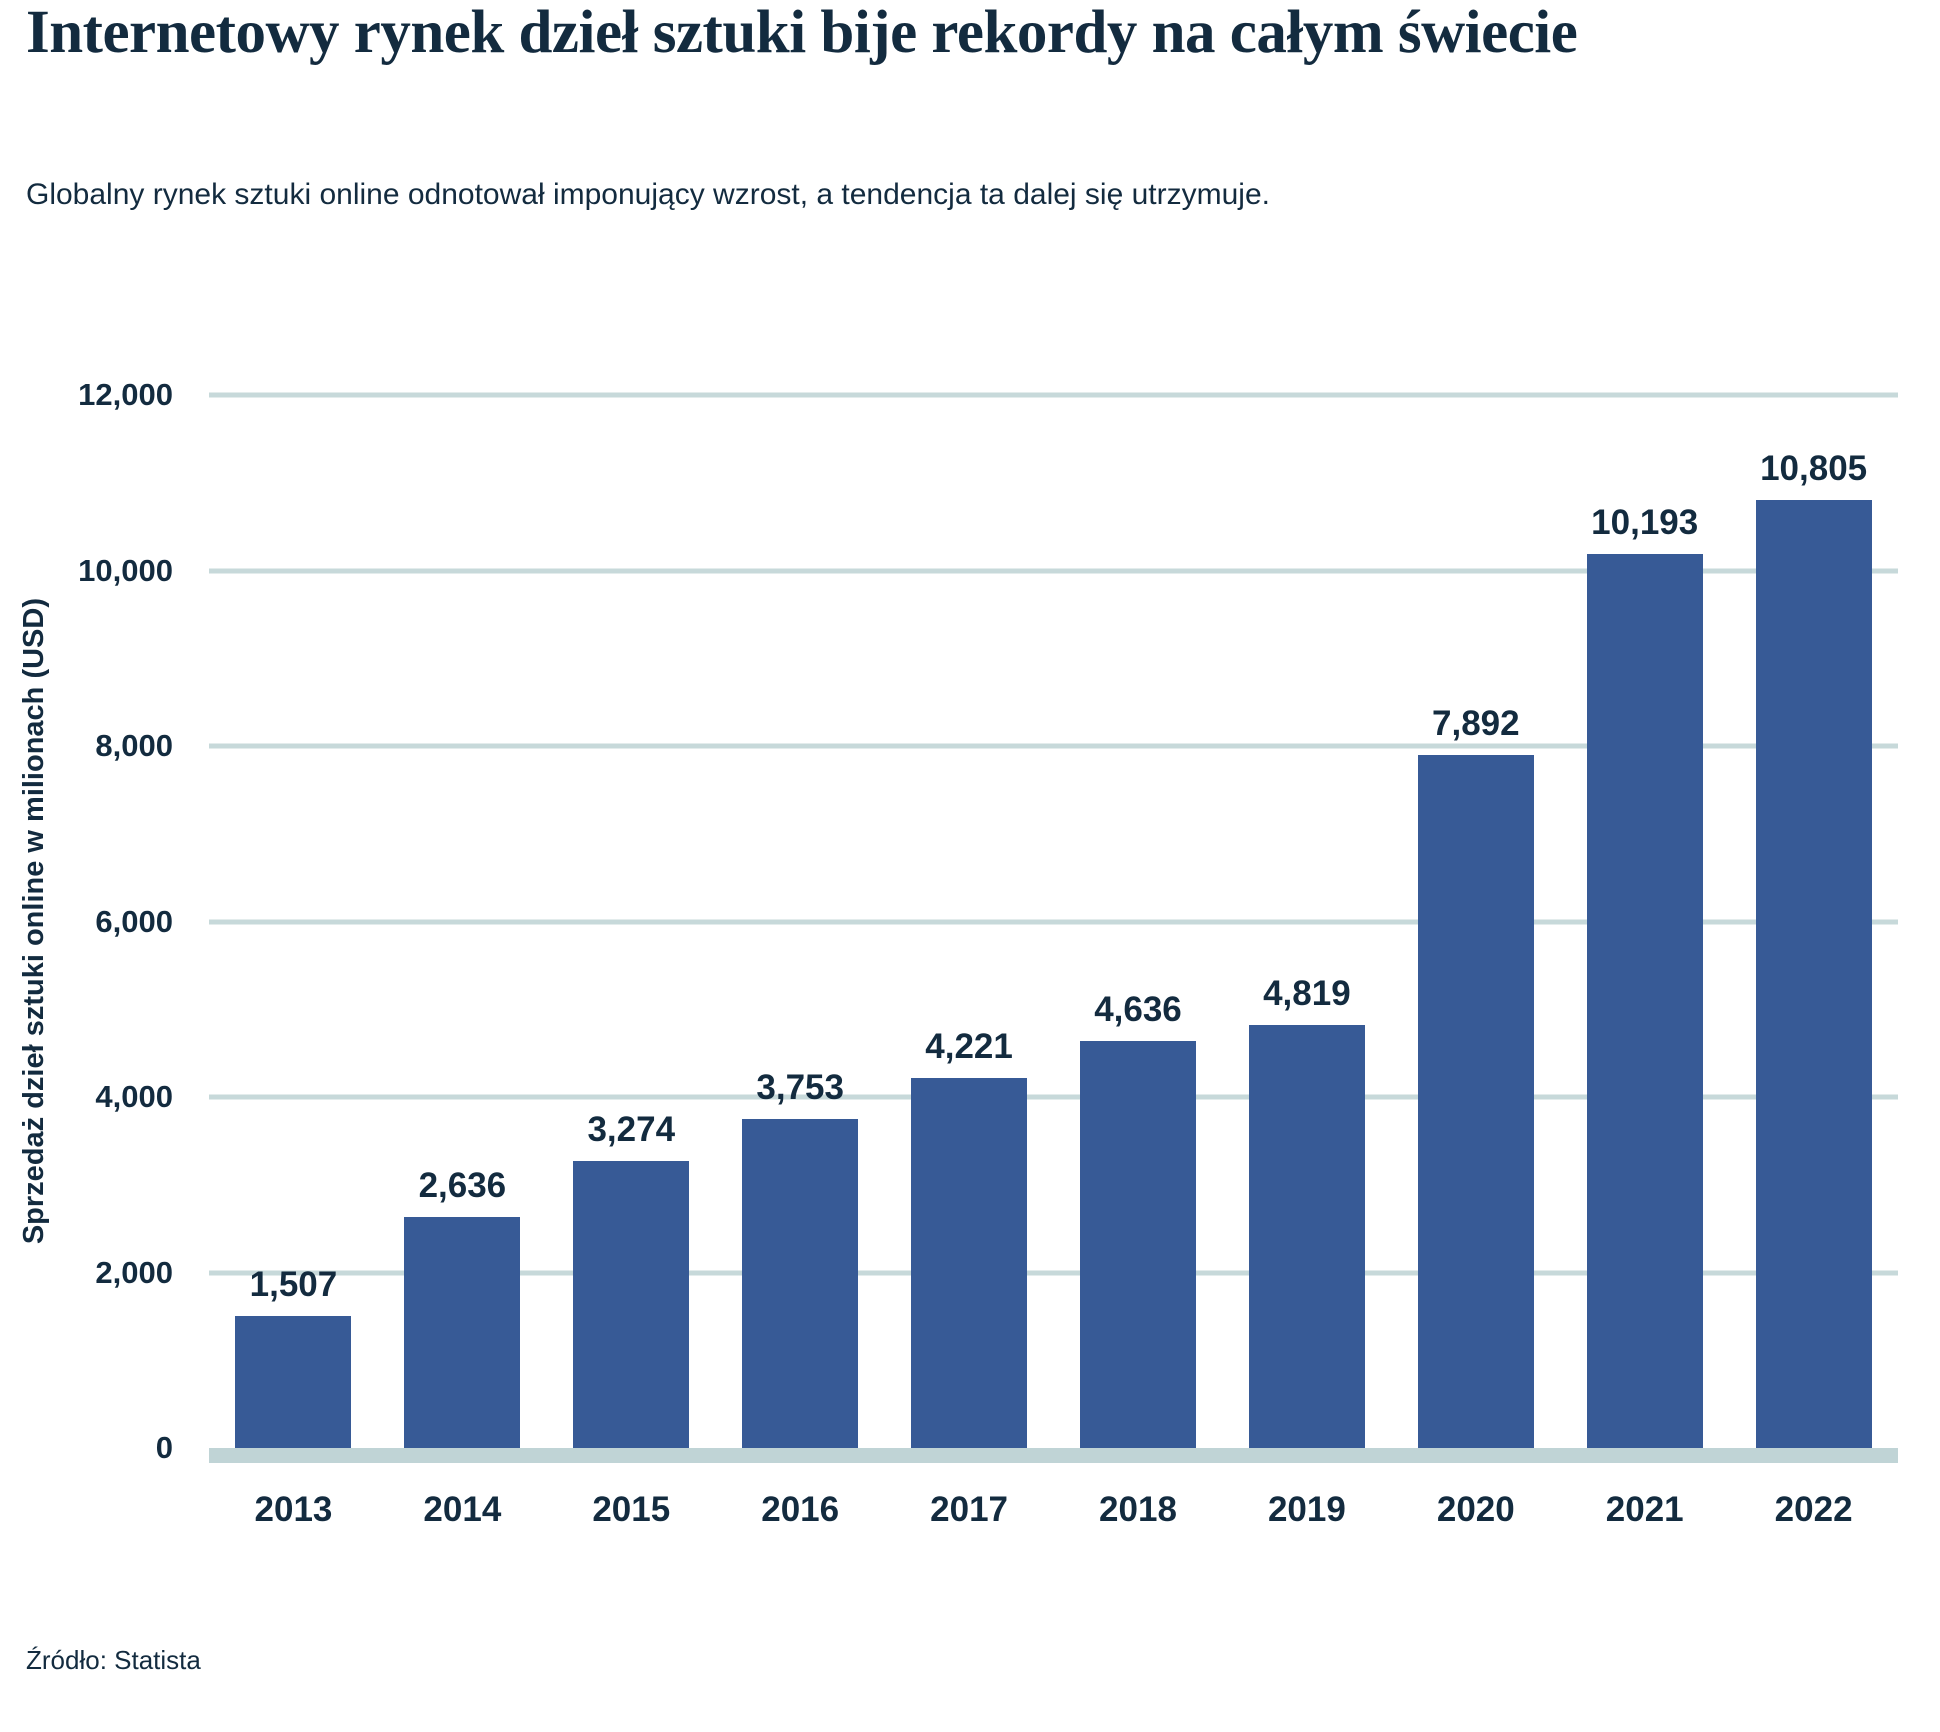 This screenshot has width=1940, height=1732. Describe the element at coordinates (462, 1509) in the screenshot. I see `x-tick-label: 2014` at that location.